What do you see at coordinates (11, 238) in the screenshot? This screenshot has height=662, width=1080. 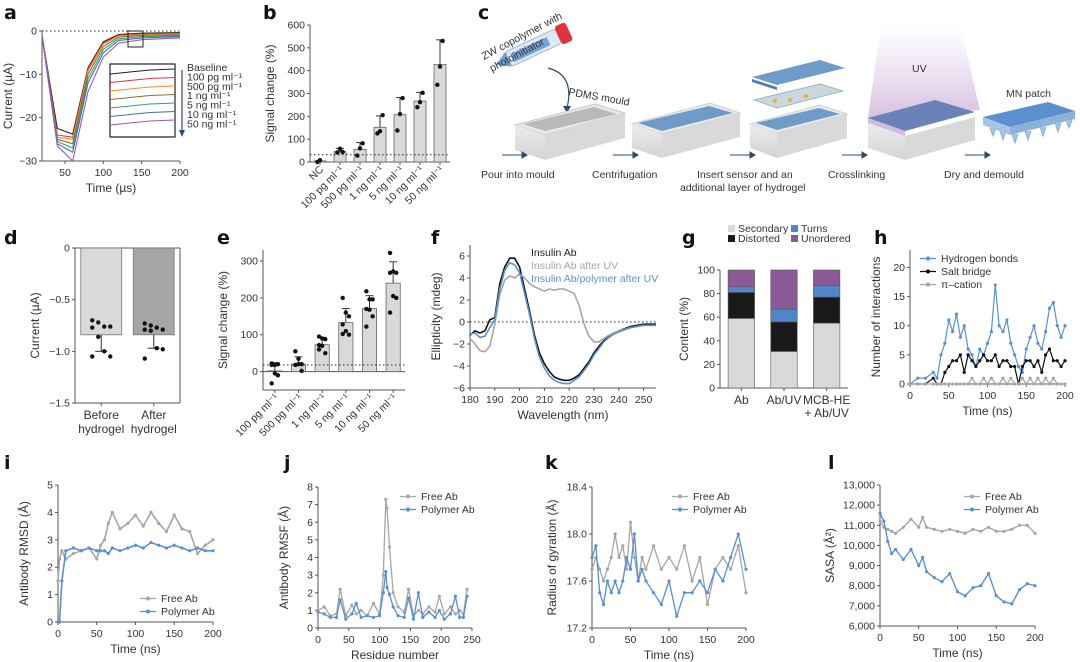 I see `panel-label-d: d` at bounding box center [11, 238].